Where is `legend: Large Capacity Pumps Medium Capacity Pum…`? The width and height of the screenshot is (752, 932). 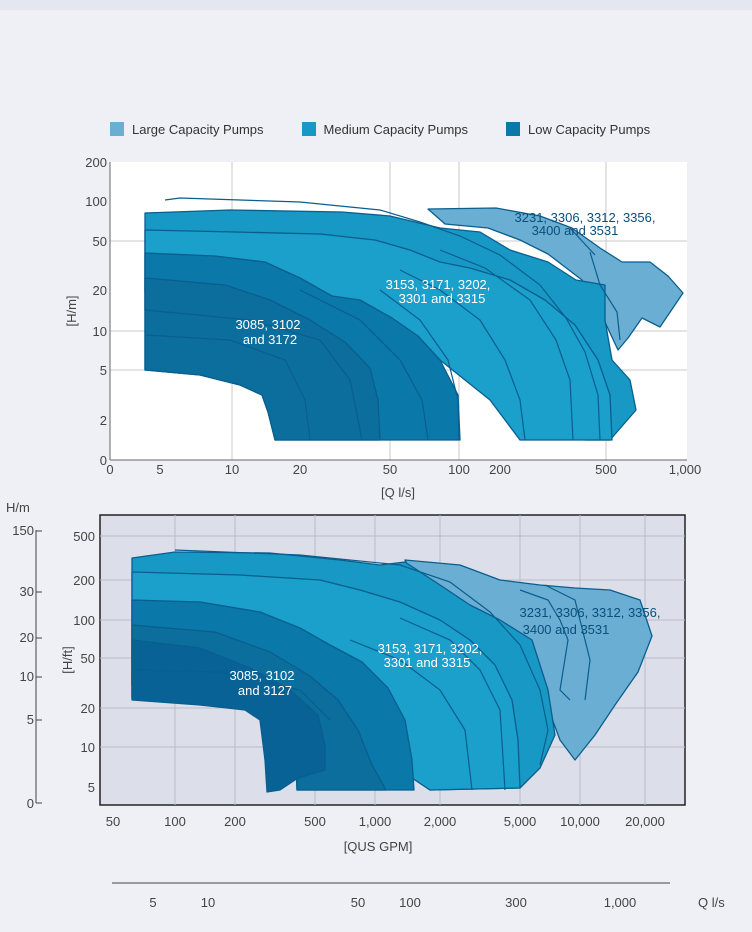
legend: Large Capacity Pumps Medium Capacity Pum… is located at coordinates (410, 129).